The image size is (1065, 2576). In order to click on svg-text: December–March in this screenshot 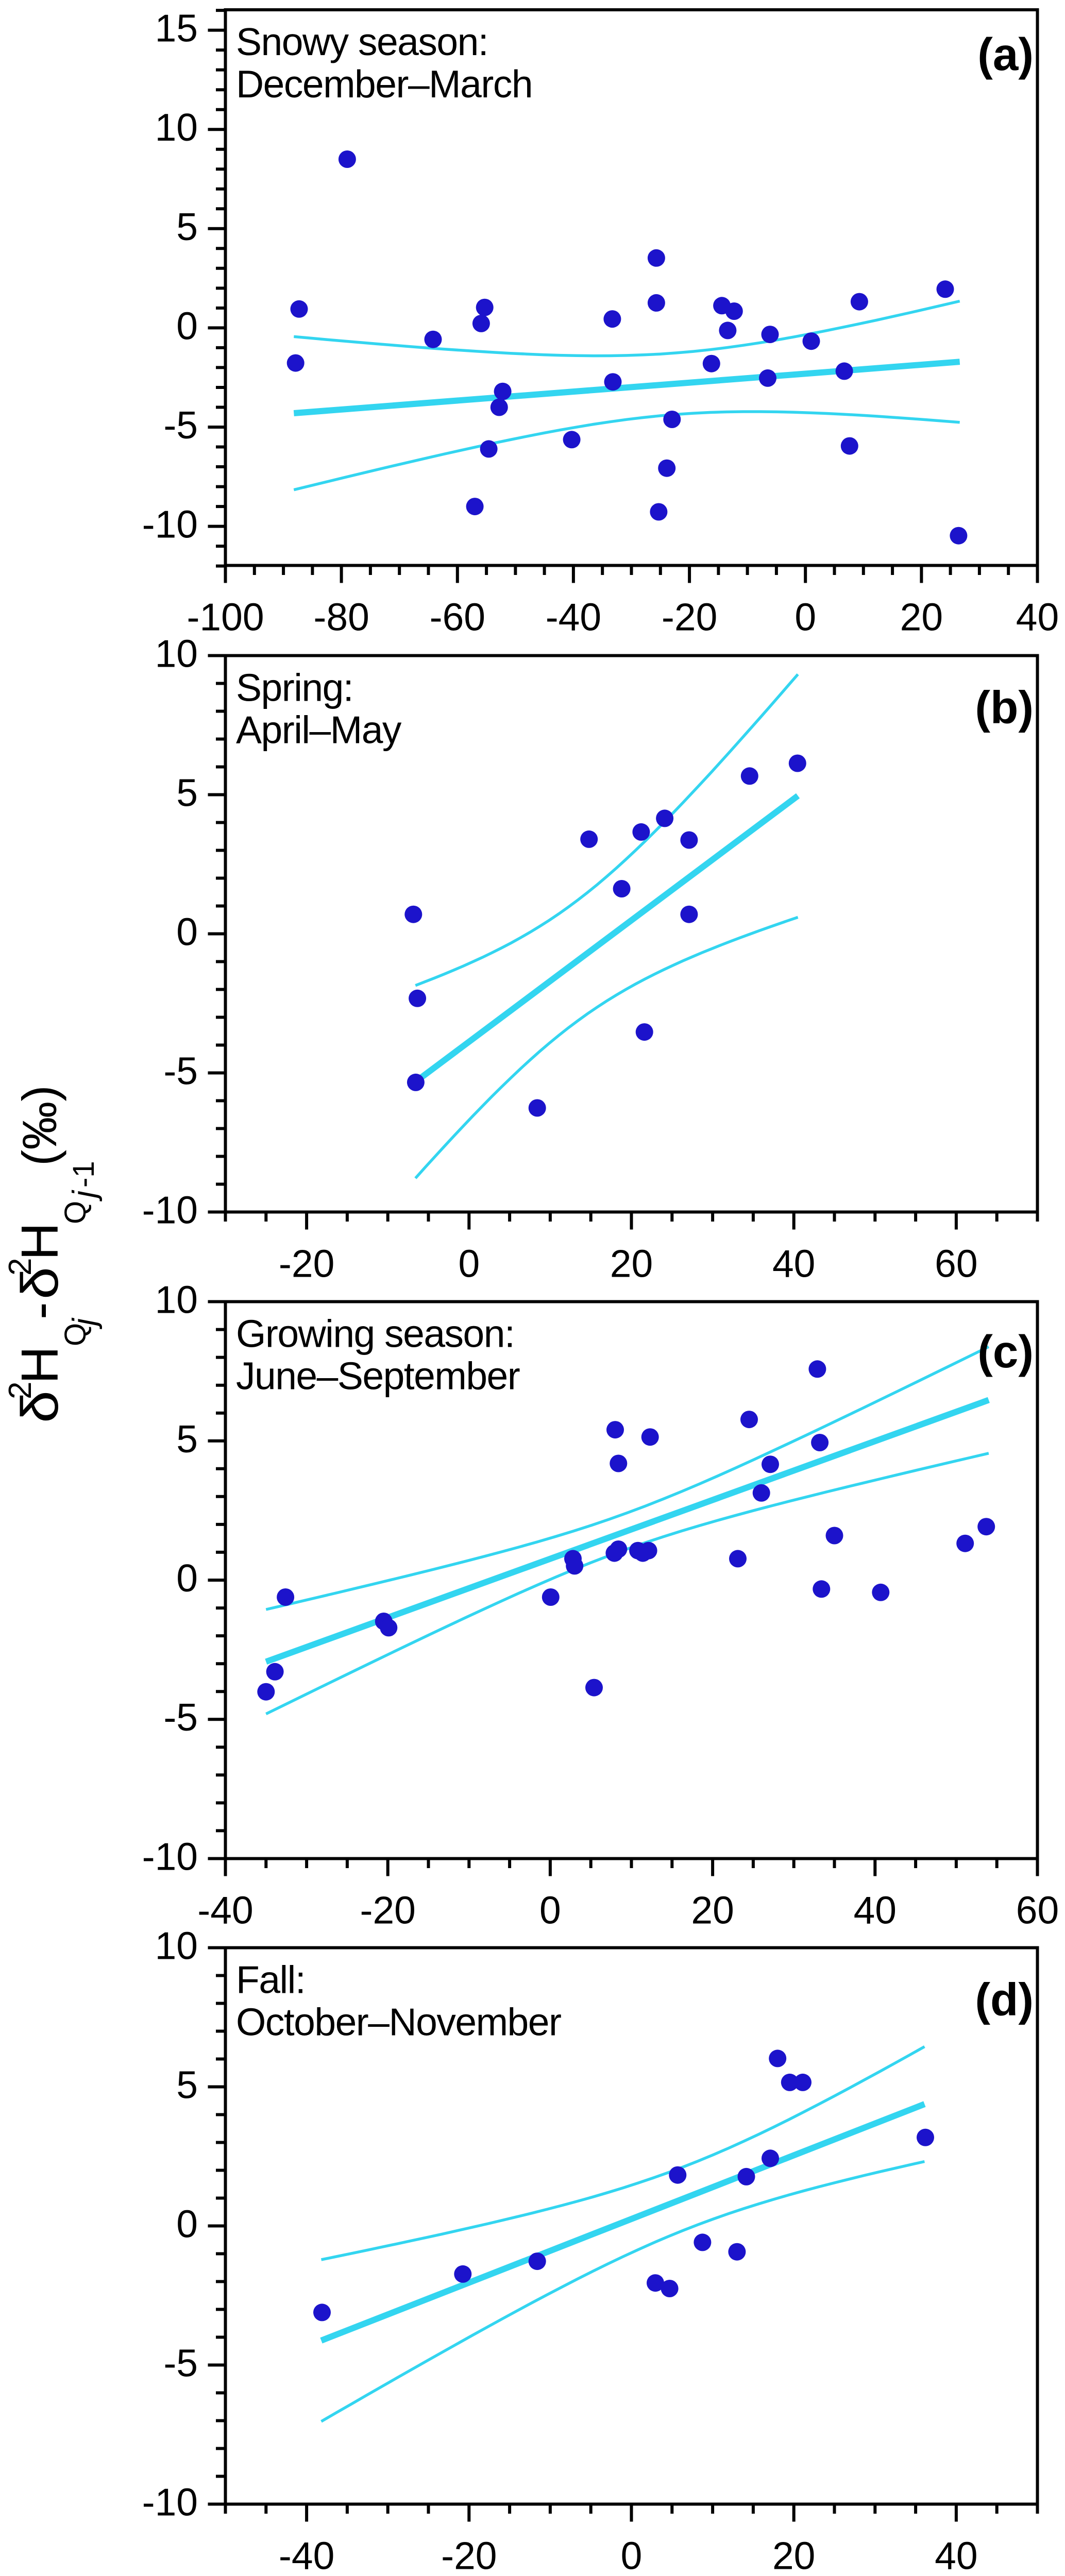, I will do `click(384, 84)`.